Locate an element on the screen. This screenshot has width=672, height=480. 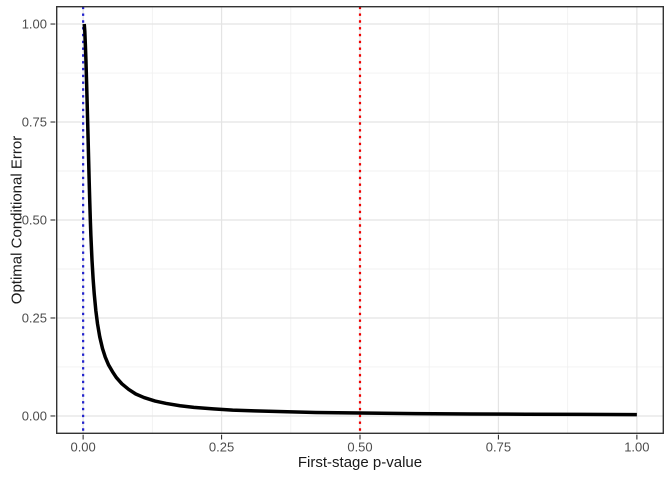
x-tick-label: 0.75 is located at coordinates (498, 447).